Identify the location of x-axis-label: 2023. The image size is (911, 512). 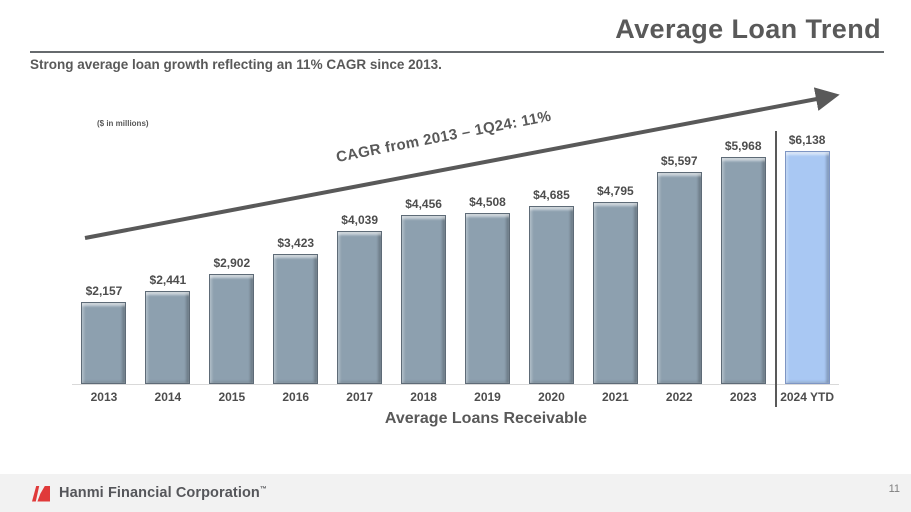
(743, 397).